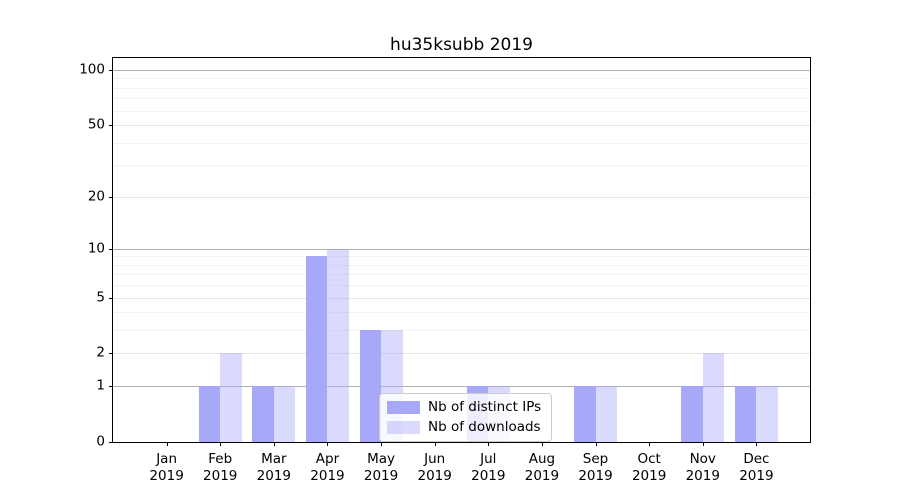 Image resolution: width=900 pixels, height=500 pixels. What do you see at coordinates (167, 459) in the screenshot?
I see `x-tick-month: Jan` at bounding box center [167, 459].